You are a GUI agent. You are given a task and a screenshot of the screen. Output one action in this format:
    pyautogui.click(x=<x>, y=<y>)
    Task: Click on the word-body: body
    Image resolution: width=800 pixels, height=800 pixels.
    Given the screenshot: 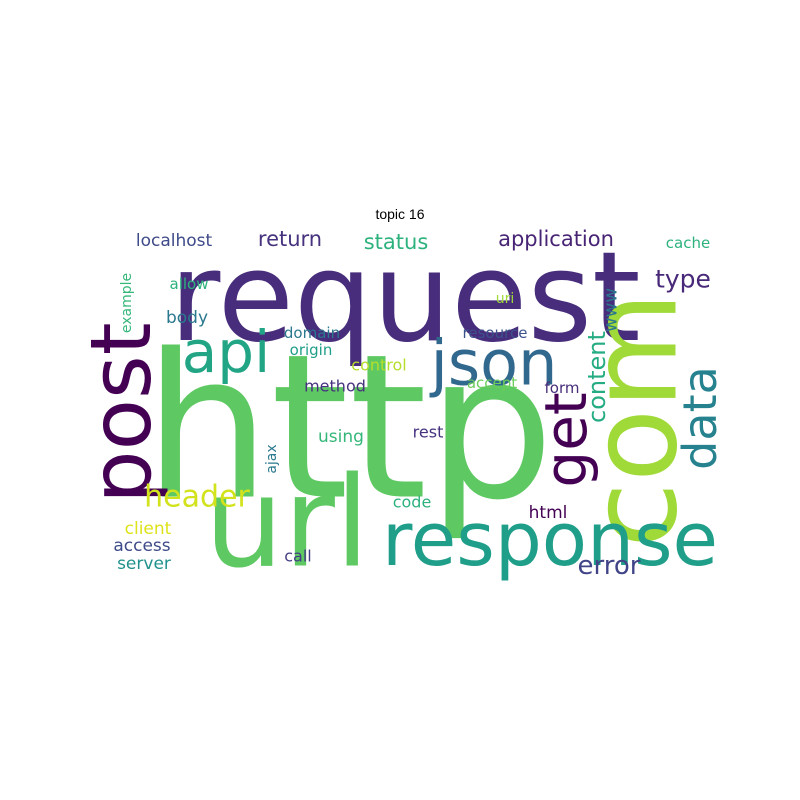 What is the action you would take?
    pyautogui.click(x=187, y=318)
    